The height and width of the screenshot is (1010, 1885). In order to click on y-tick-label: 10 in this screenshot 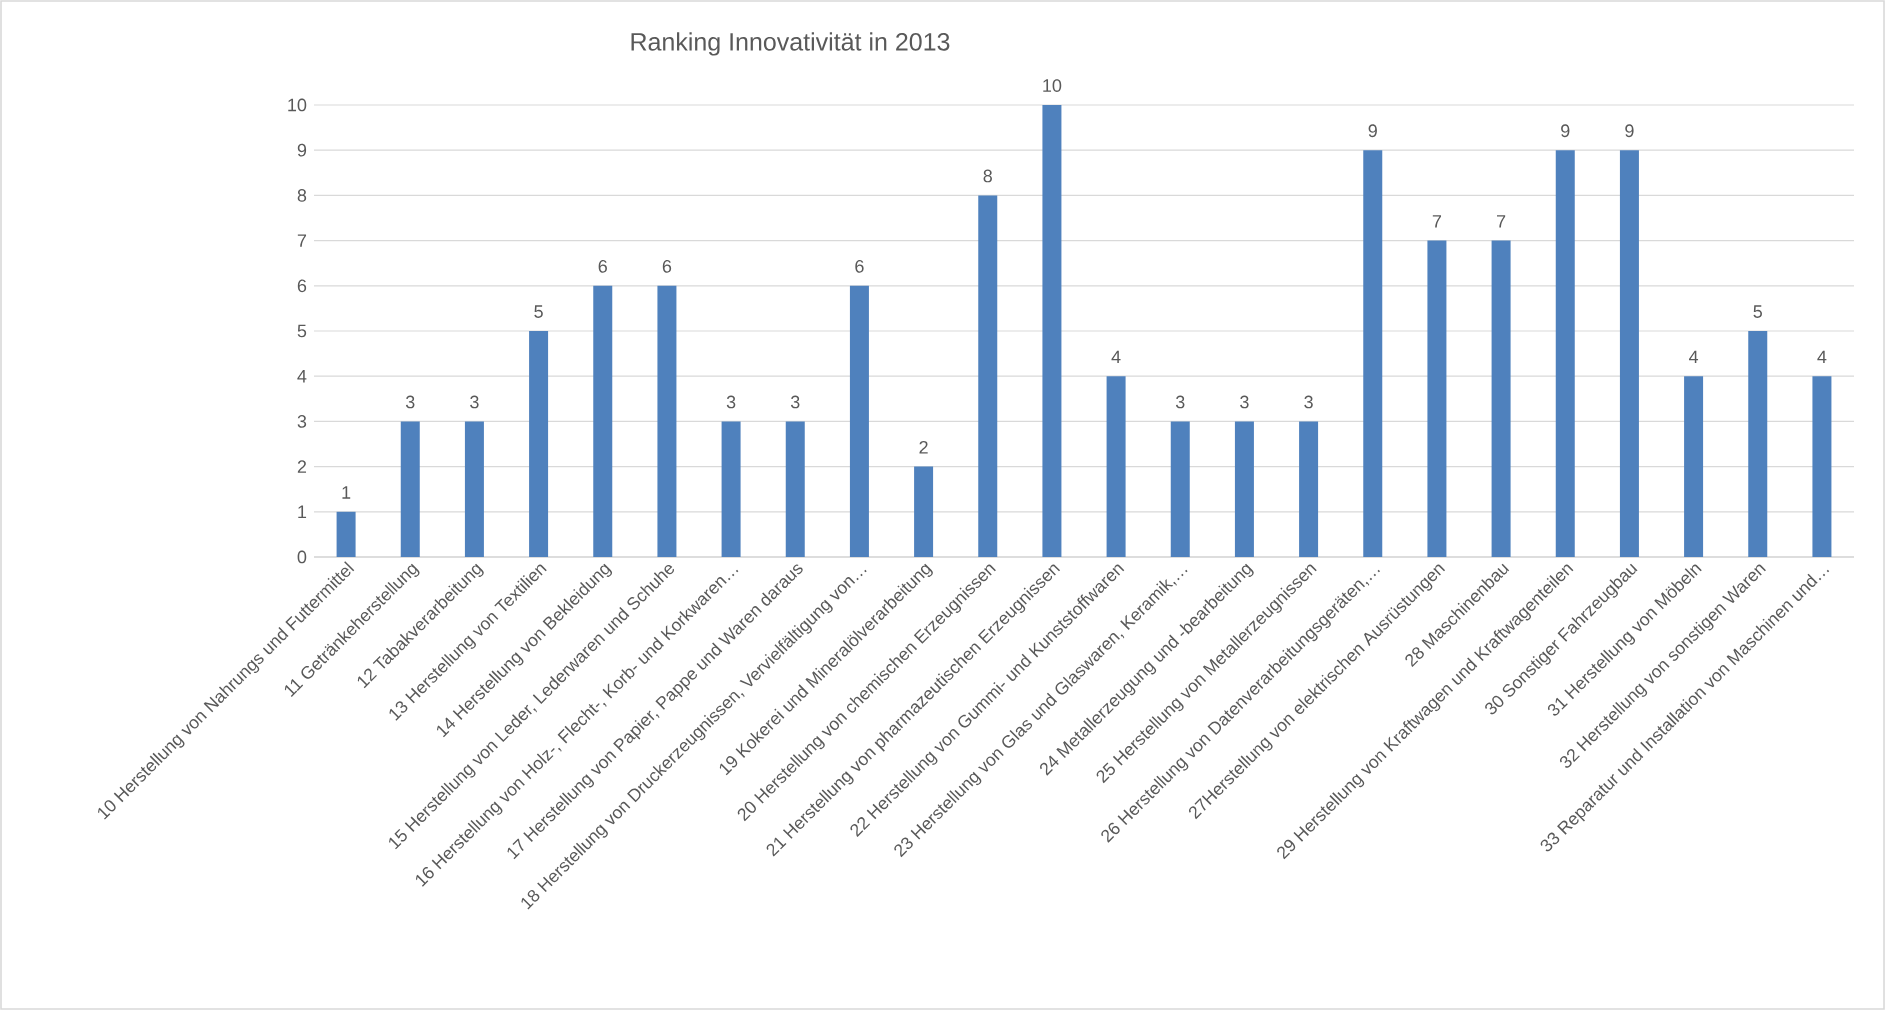, I will do `click(297, 105)`.